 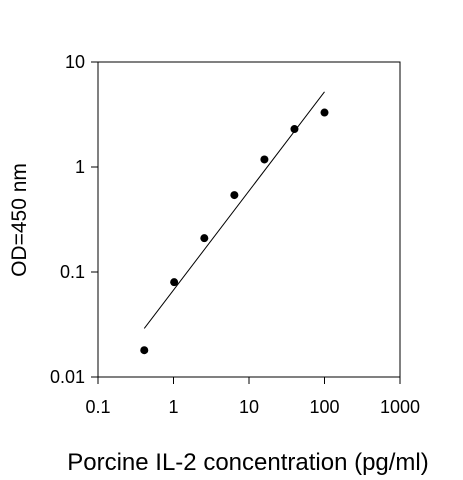 What do you see at coordinates (249, 380) in the screenshot?
I see `x-axis-ticks` at bounding box center [249, 380].